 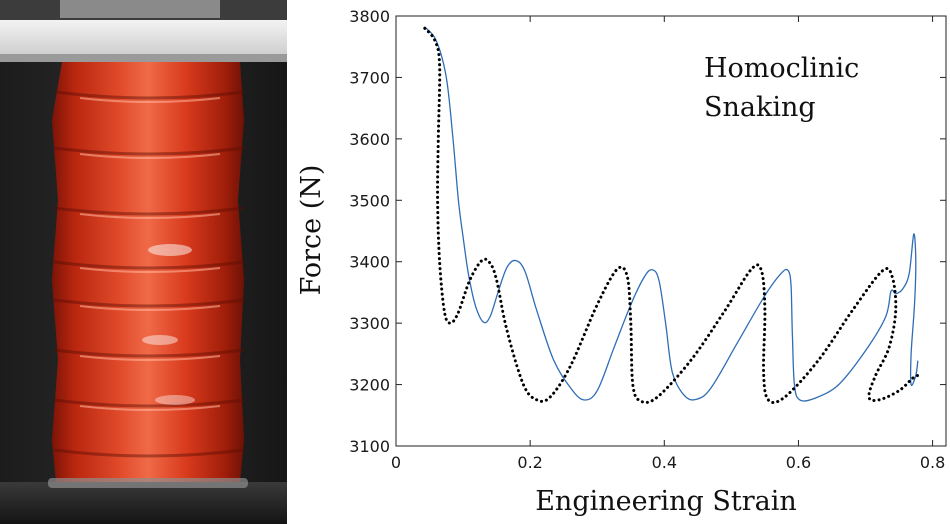 What do you see at coordinates (781, 68) in the screenshot?
I see `annotation-line-1: Homoclinic` at bounding box center [781, 68].